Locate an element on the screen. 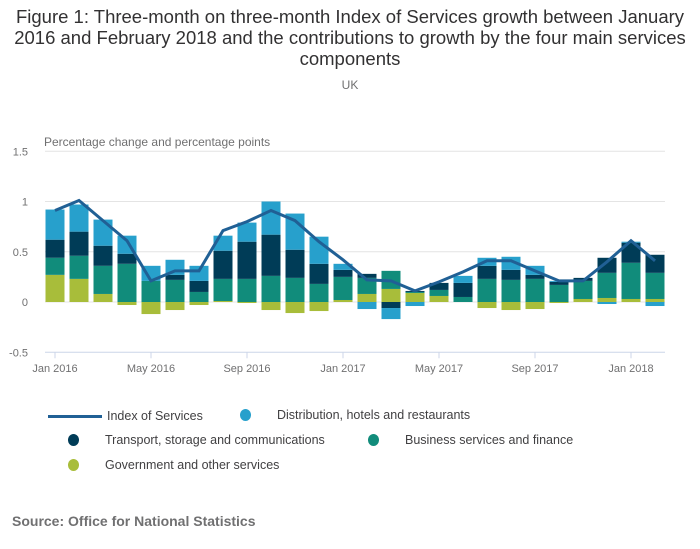 This screenshot has height=549, width=700. legend-item-transport: Transport, storage and communications is located at coordinates (192, 440).